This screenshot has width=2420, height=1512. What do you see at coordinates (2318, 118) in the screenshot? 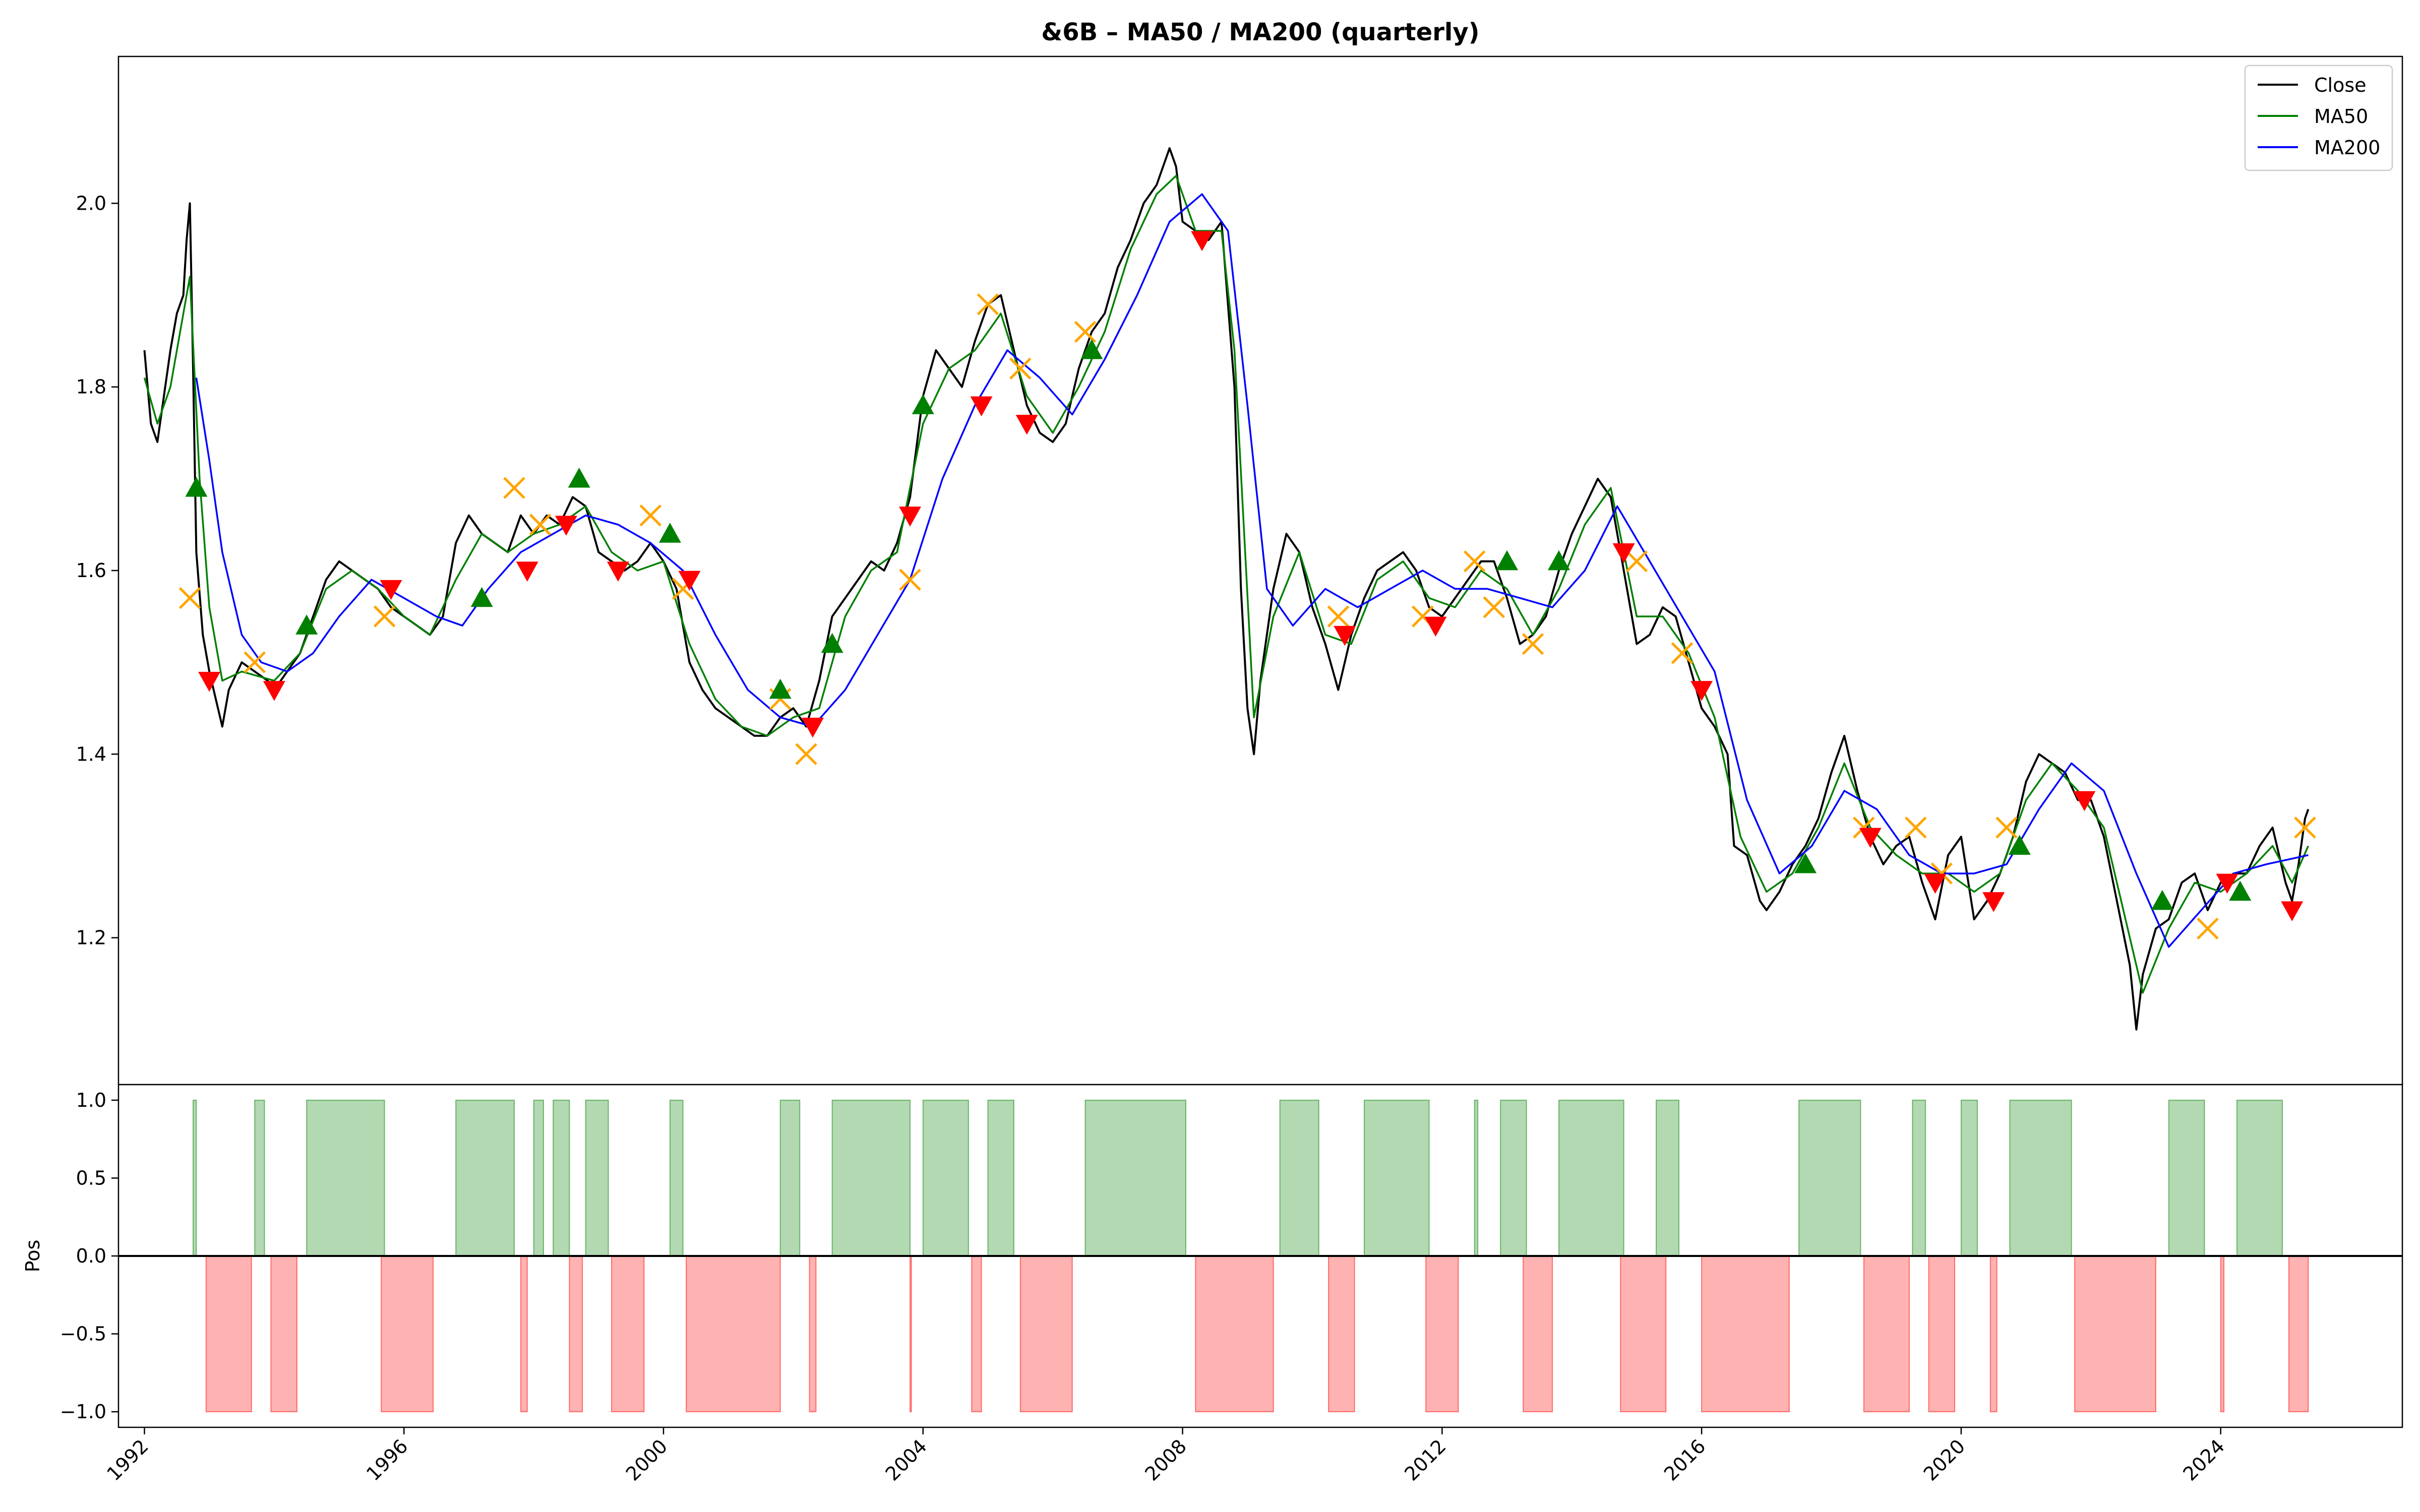
I see `legend: Close MA50 MA200` at bounding box center [2318, 118].